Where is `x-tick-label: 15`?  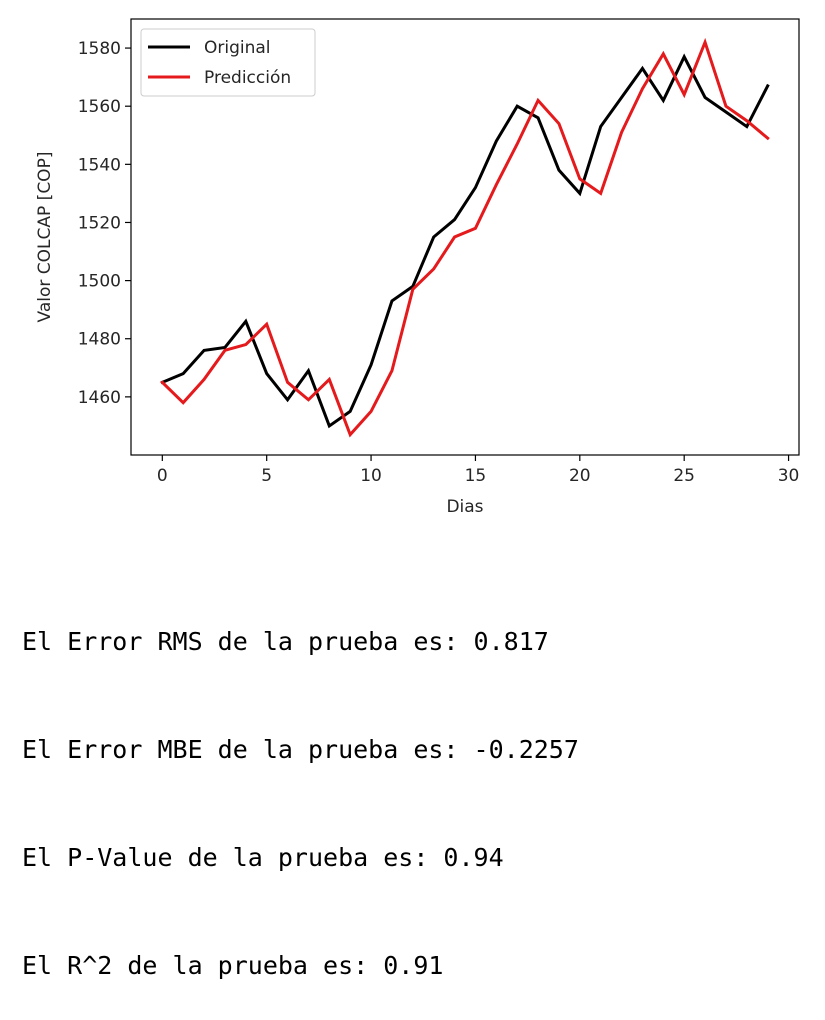
x-tick-label: 15 is located at coordinates (476, 476).